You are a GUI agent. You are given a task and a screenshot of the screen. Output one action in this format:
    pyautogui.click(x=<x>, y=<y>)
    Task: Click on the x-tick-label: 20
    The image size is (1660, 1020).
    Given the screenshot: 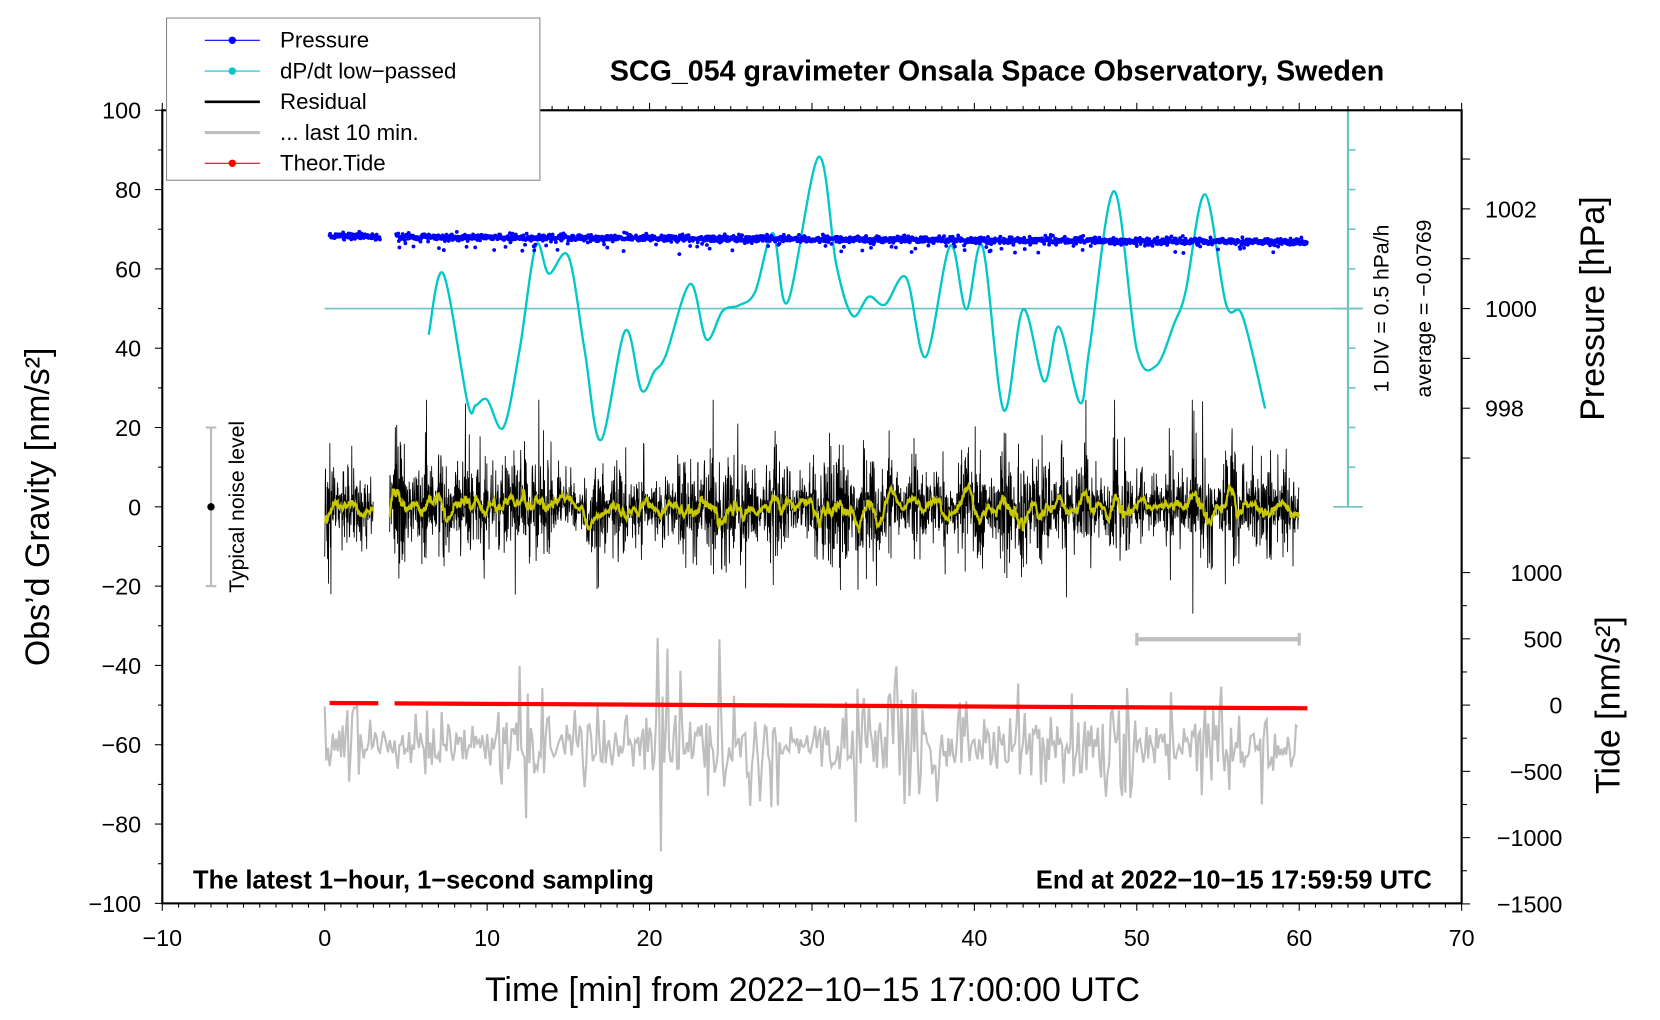 What is the action you would take?
    pyautogui.click(x=650, y=938)
    